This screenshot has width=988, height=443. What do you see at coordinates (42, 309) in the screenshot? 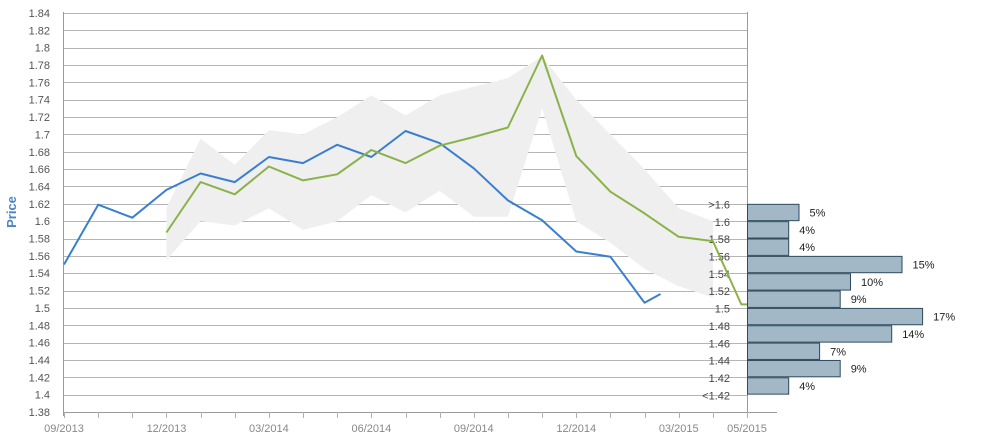
I see `y-tick-label: 1.5` at bounding box center [42, 309].